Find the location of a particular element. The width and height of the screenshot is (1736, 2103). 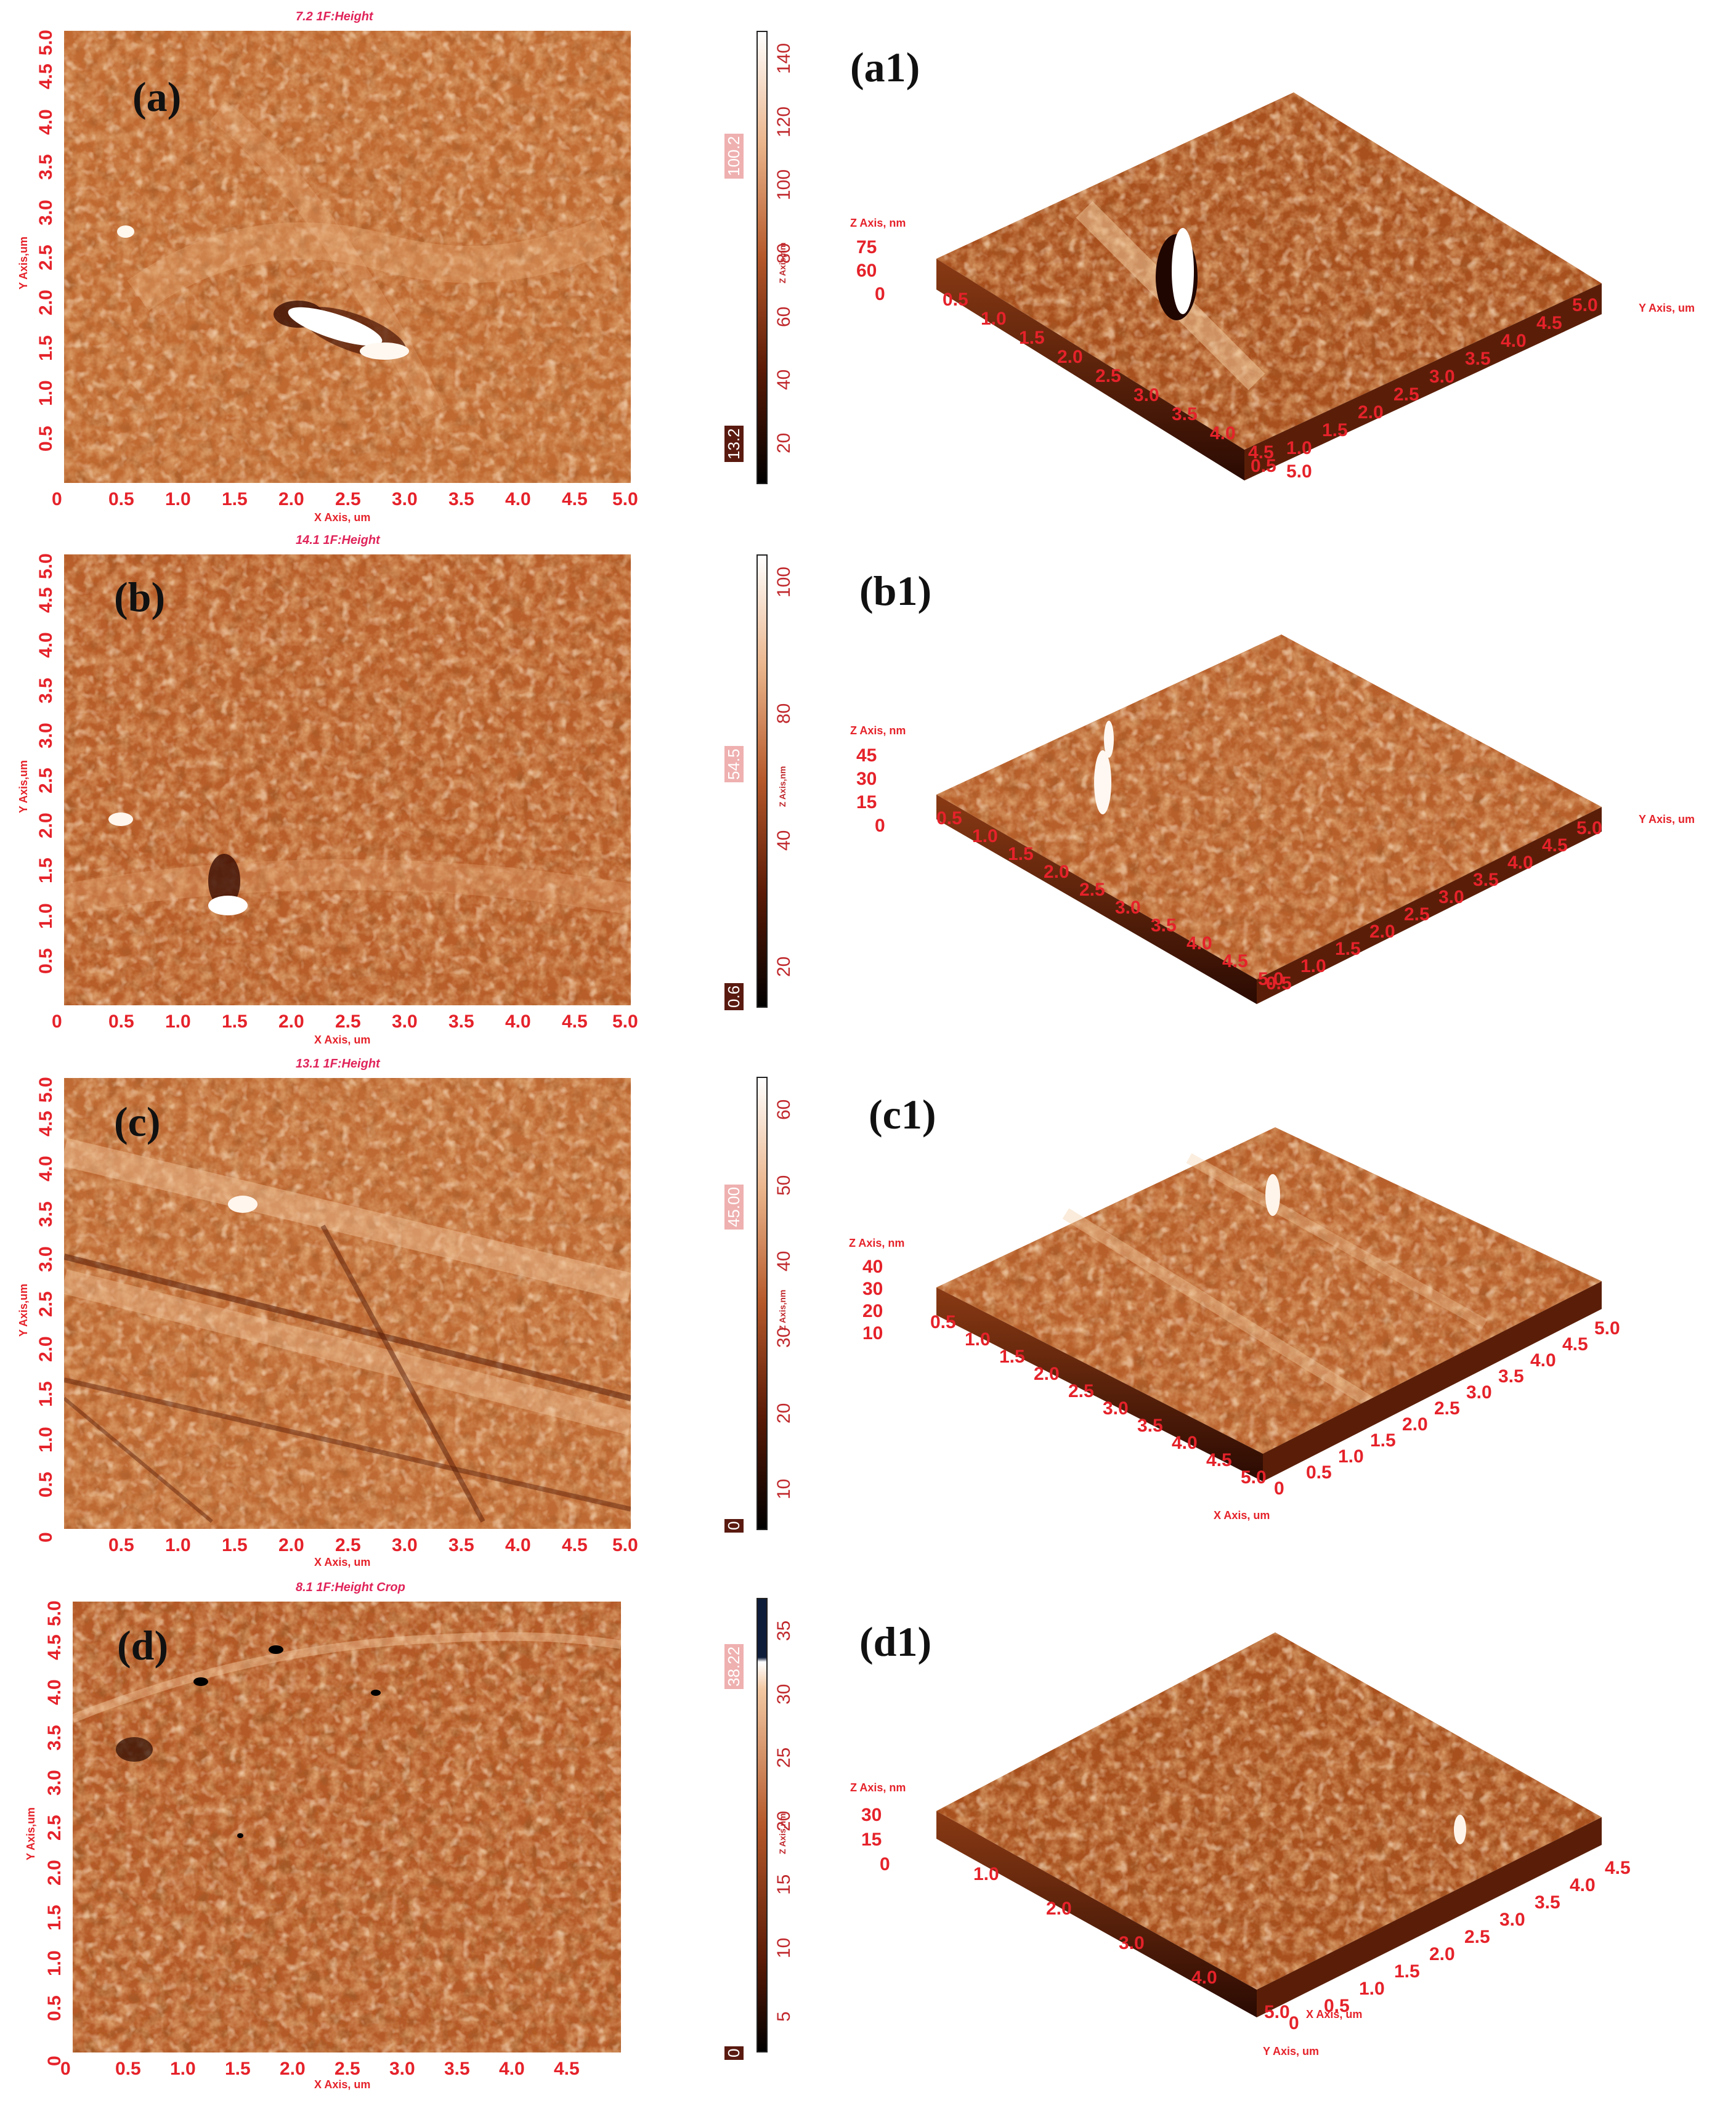

x-tick-label: 3.0 is located at coordinates (405, 1545).